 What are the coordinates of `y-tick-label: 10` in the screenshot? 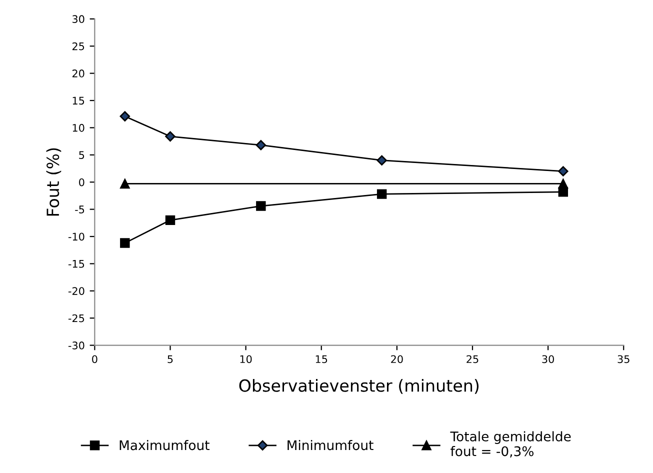 It's located at (78, 128).